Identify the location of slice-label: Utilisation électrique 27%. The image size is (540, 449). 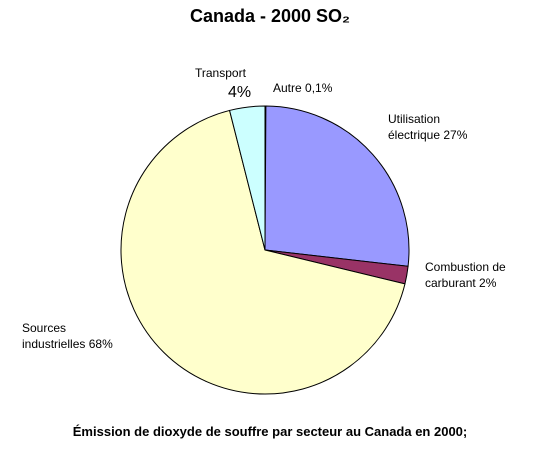
(438, 127).